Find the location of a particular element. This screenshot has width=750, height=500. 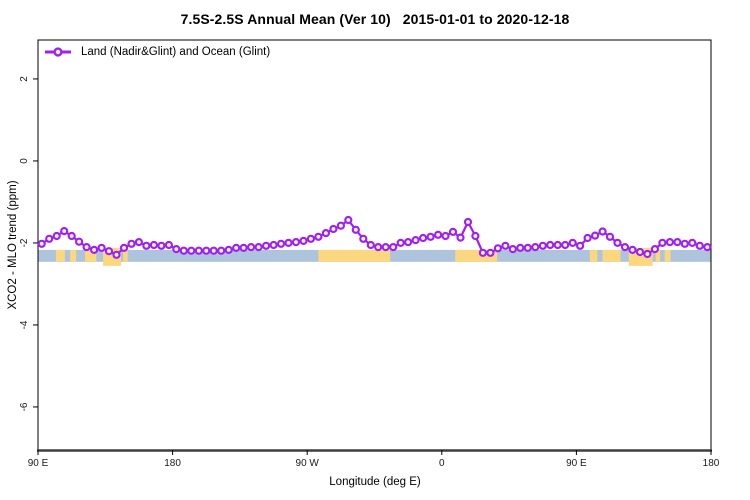

y-tick-label: -4 is located at coordinates (24, 324).